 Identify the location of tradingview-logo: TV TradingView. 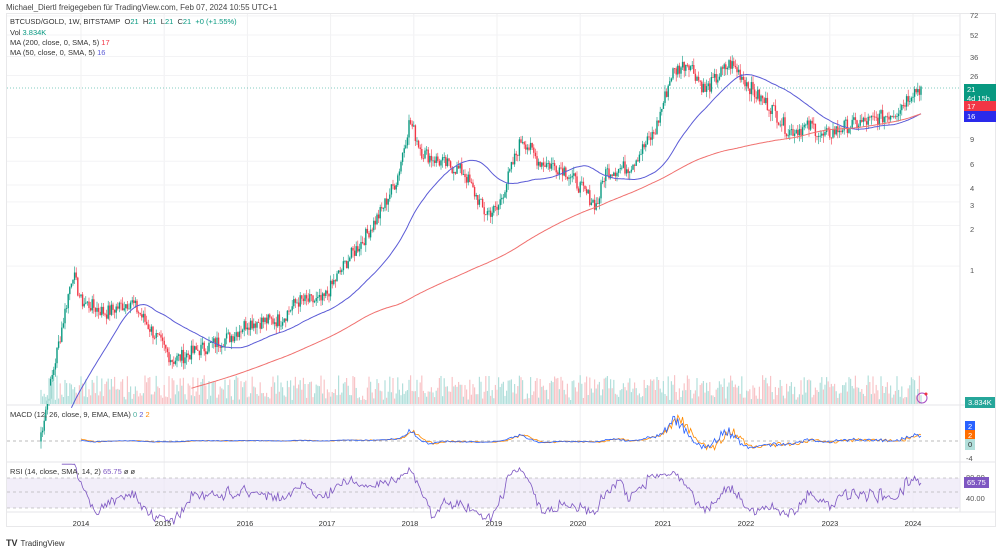
(35, 543).